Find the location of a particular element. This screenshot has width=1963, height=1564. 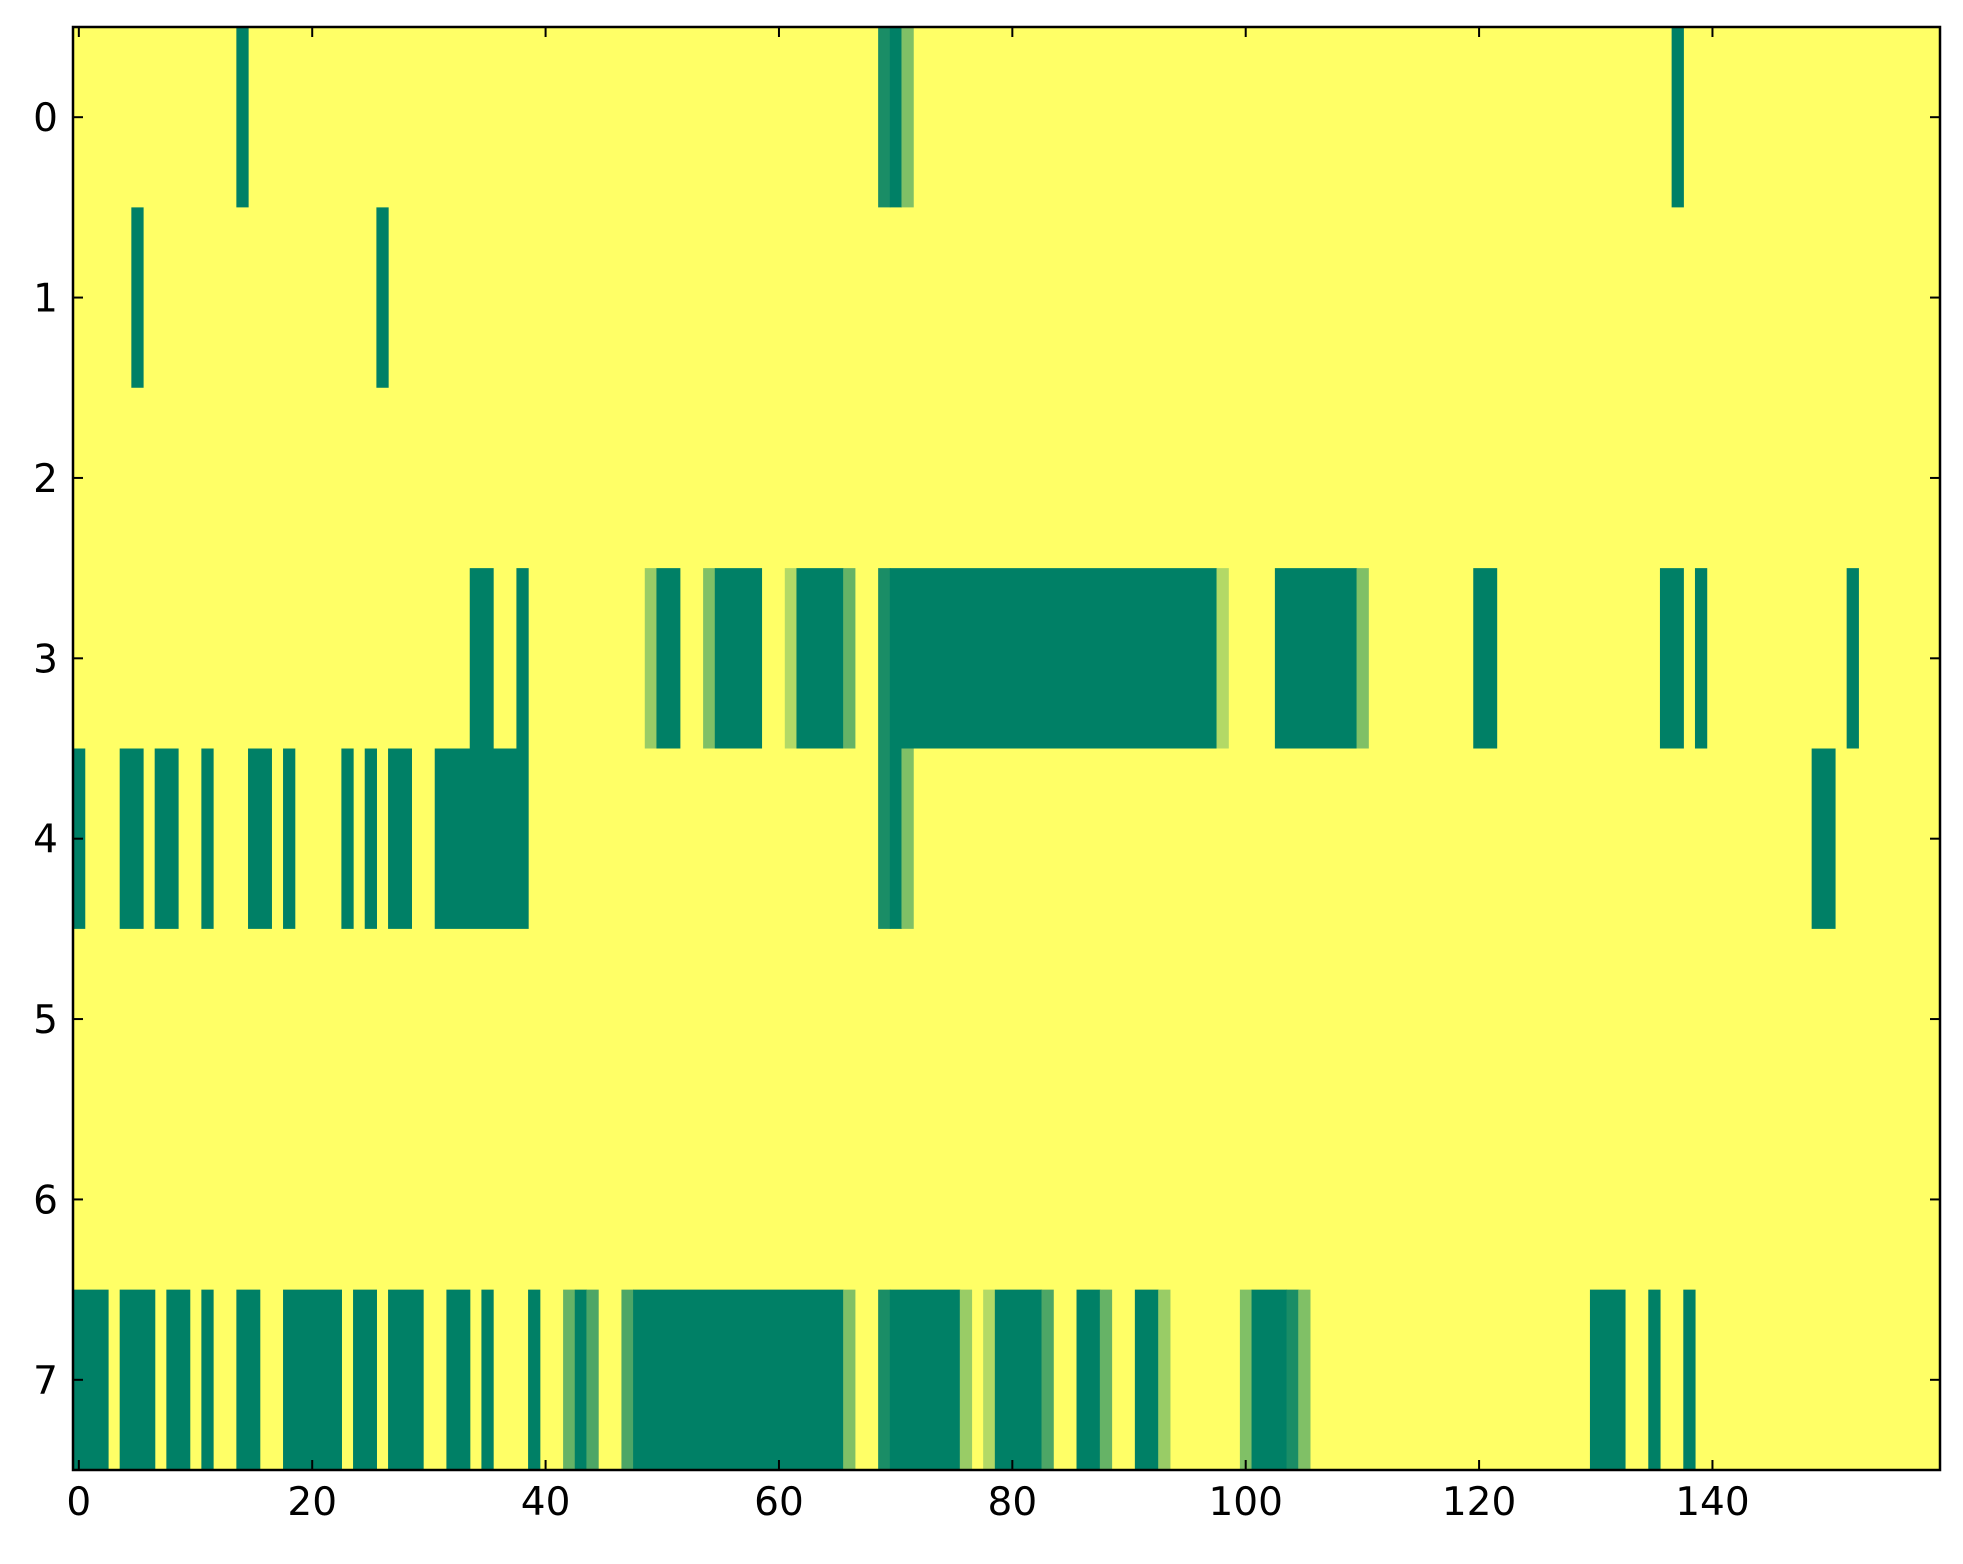

y-tick-label: 6 is located at coordinates (45, 1200).